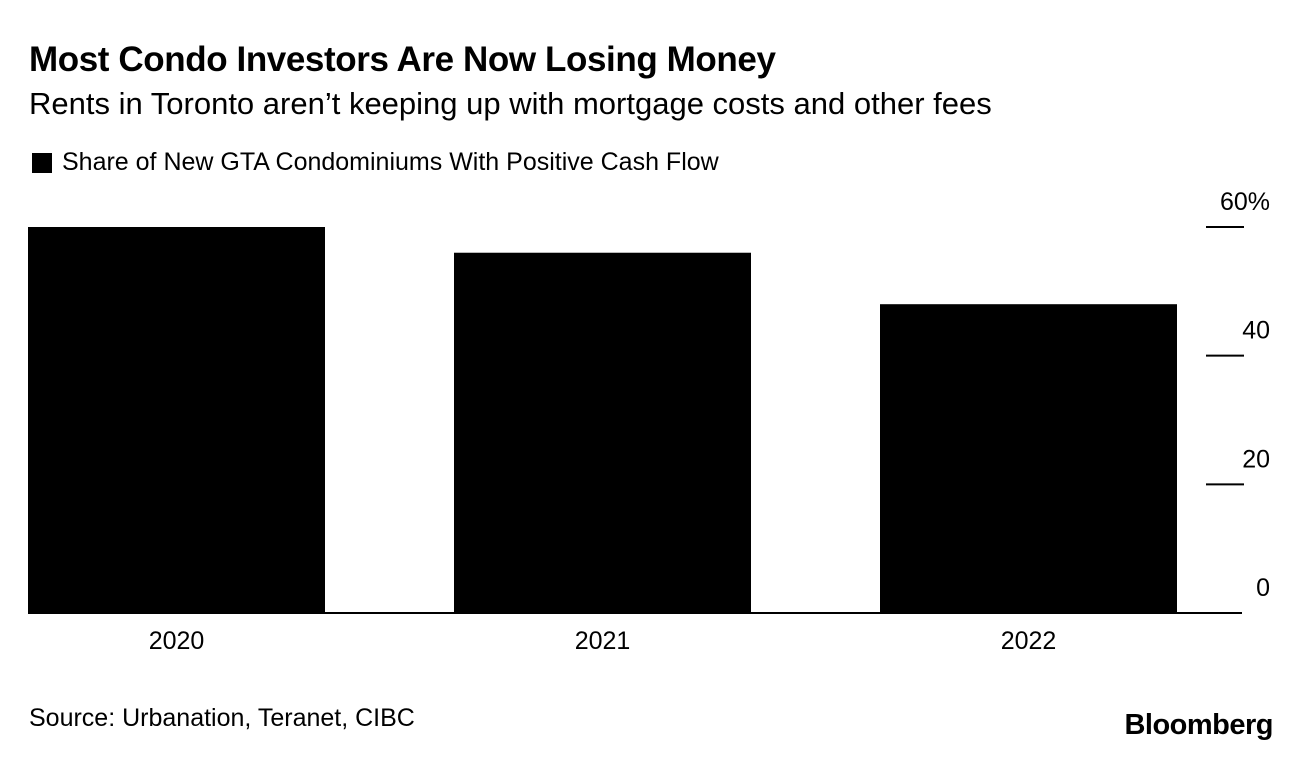  I want to click on bar-2022, so click(1028, 458).